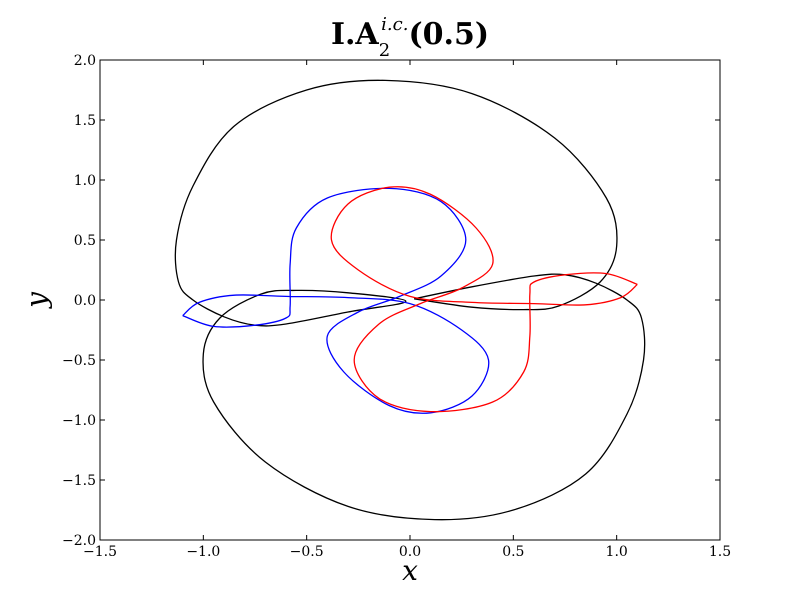 This screenshot has width=800, height=600. What do you see at coordinates (513, 552) in the screenshot?
I see `x-tick-label: 0.5` at bounding box center [513, 552].